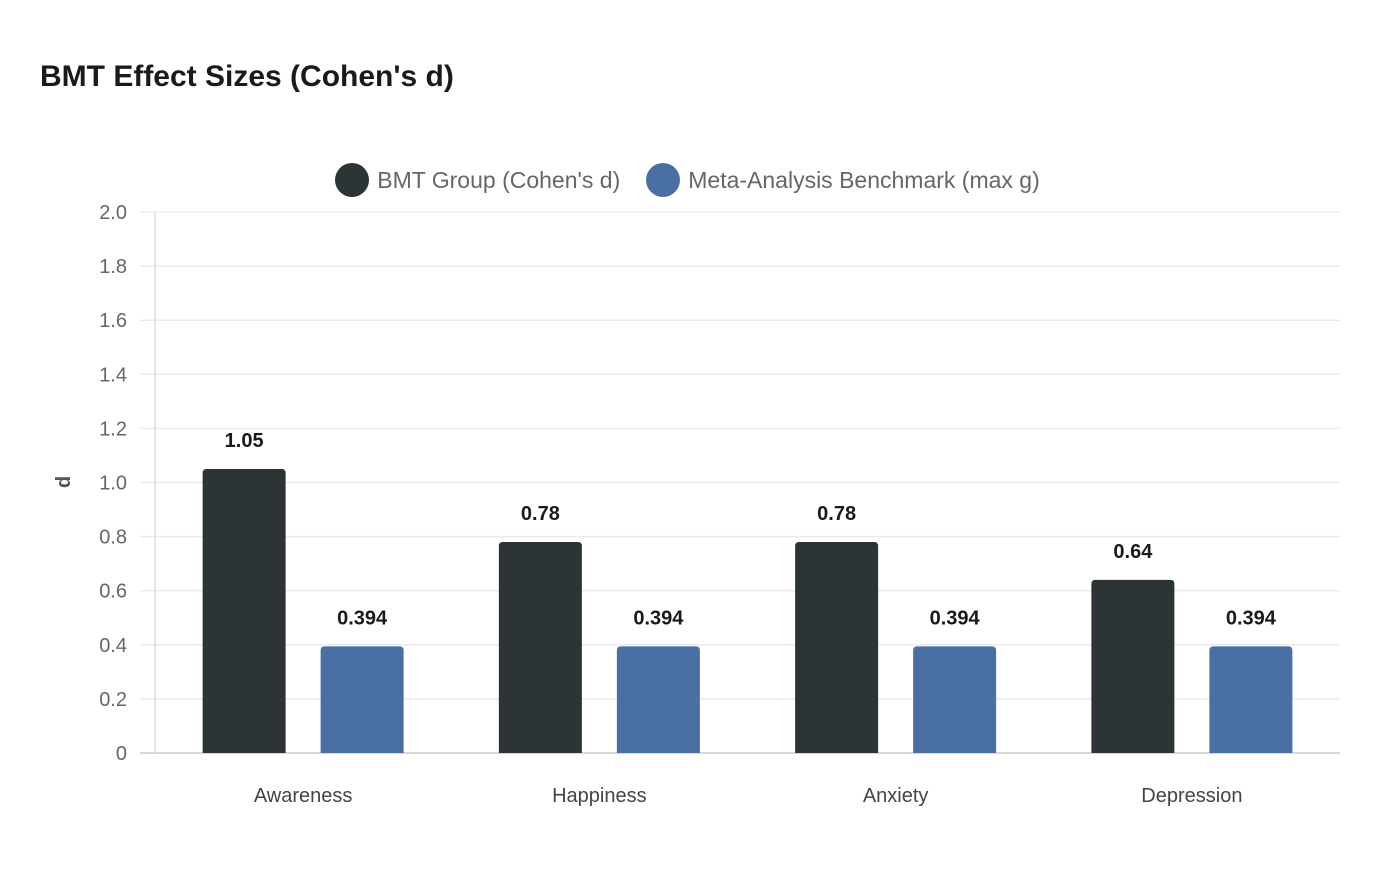  Describe the element at coordinates (244, 441) in the screenshot. I see `data-label: 1.05` at that location.